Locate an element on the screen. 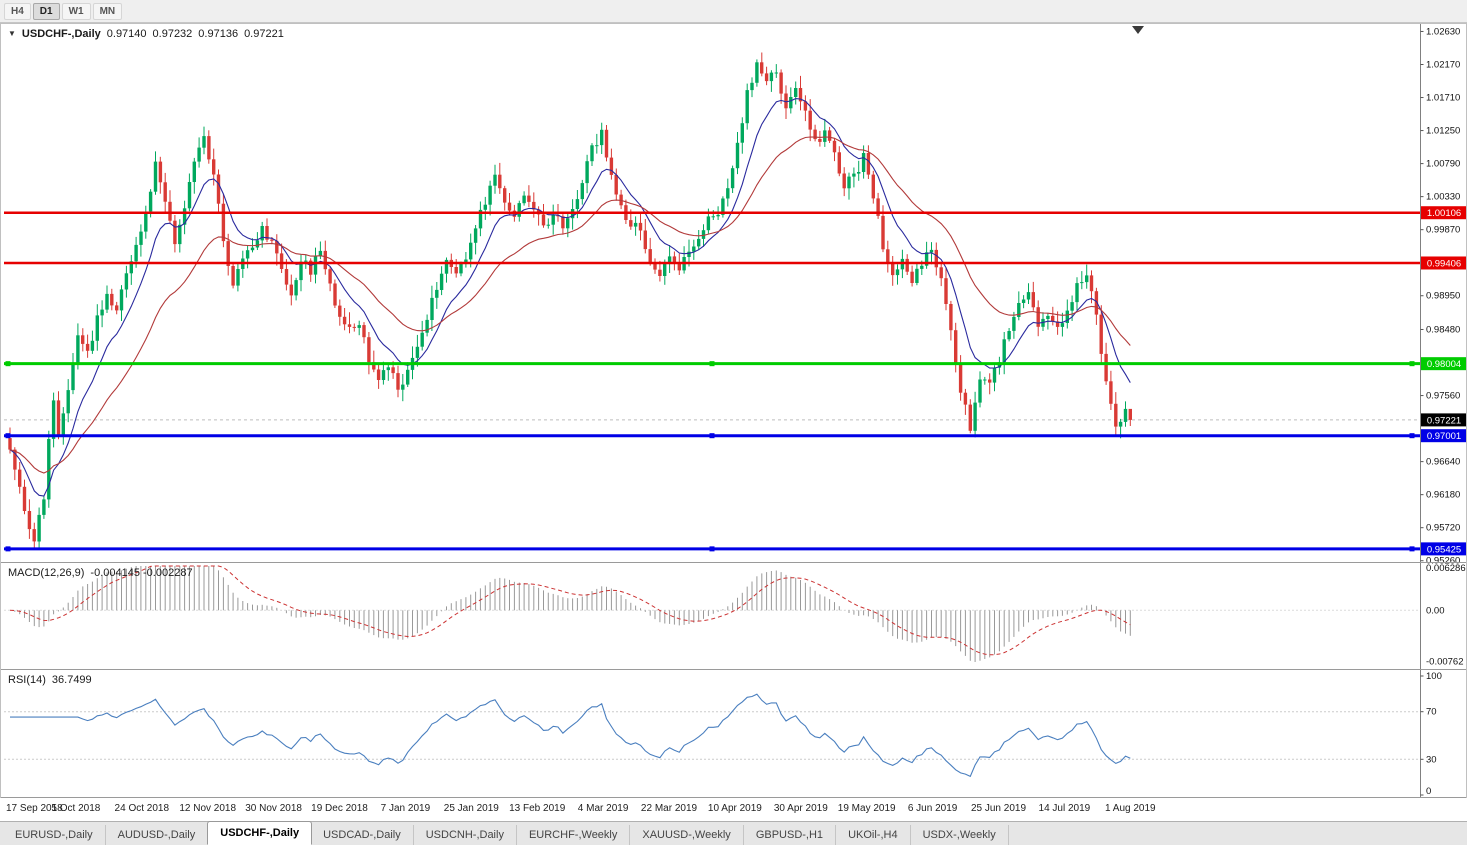 The height and width of the screenshot is (845, 1467). price-badge-0.97001: 0.97001 is located at coordinates (1443, 436).